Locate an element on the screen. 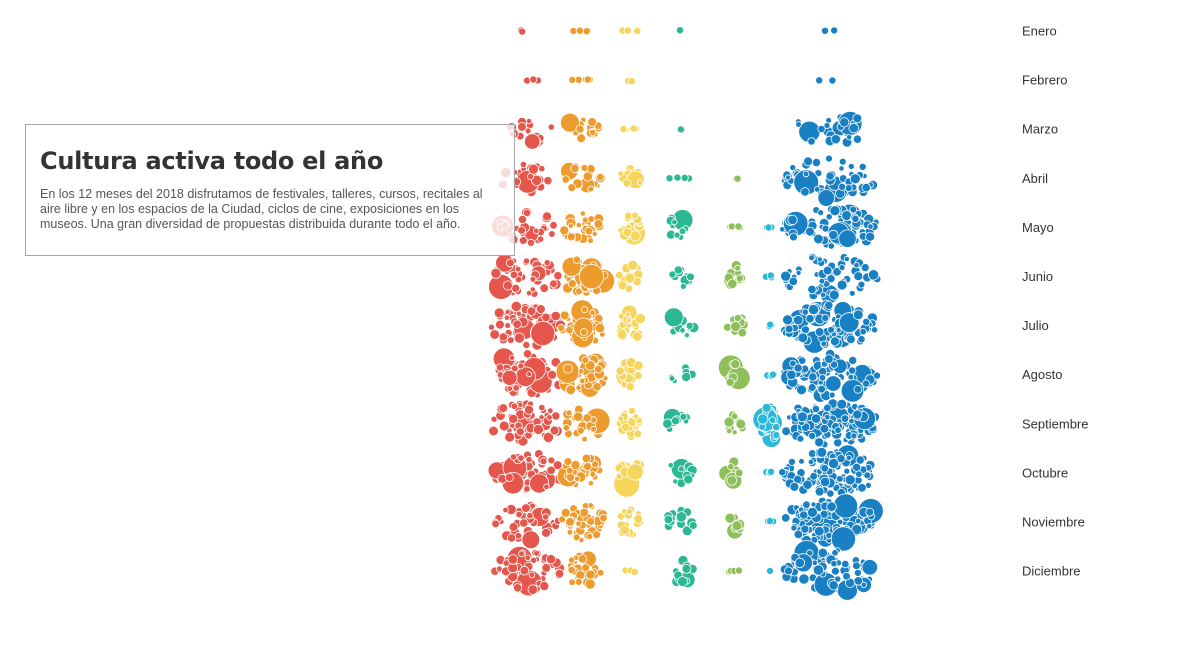 The image size is (1192, 648). month-label: Noviembre is located at coordinates (1053, 522).